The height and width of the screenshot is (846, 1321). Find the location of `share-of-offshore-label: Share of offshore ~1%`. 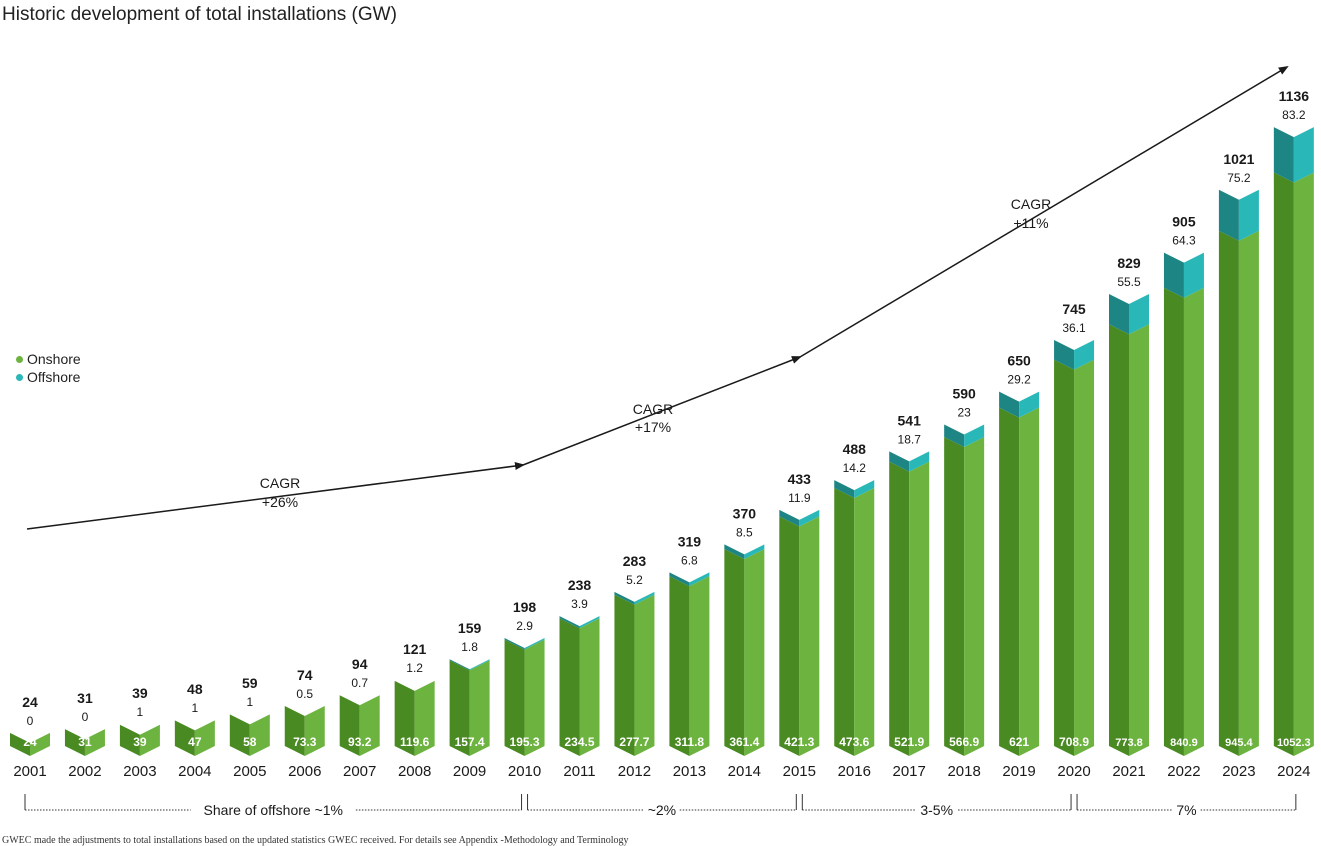

share-of-offshore-label: Share of offshore ~1% is located at coordinates (273, 810).